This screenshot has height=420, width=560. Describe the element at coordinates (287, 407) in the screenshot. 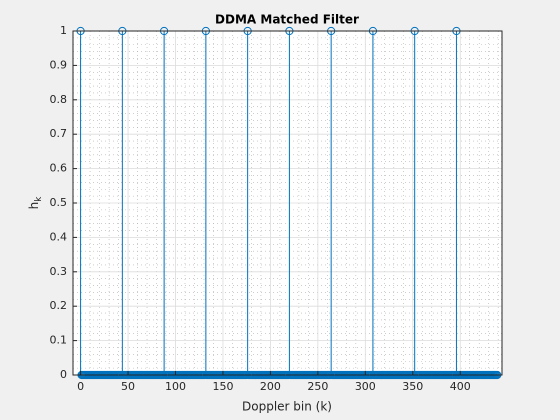

I see `x-axis-label: Doppler bin (k)` at that location.